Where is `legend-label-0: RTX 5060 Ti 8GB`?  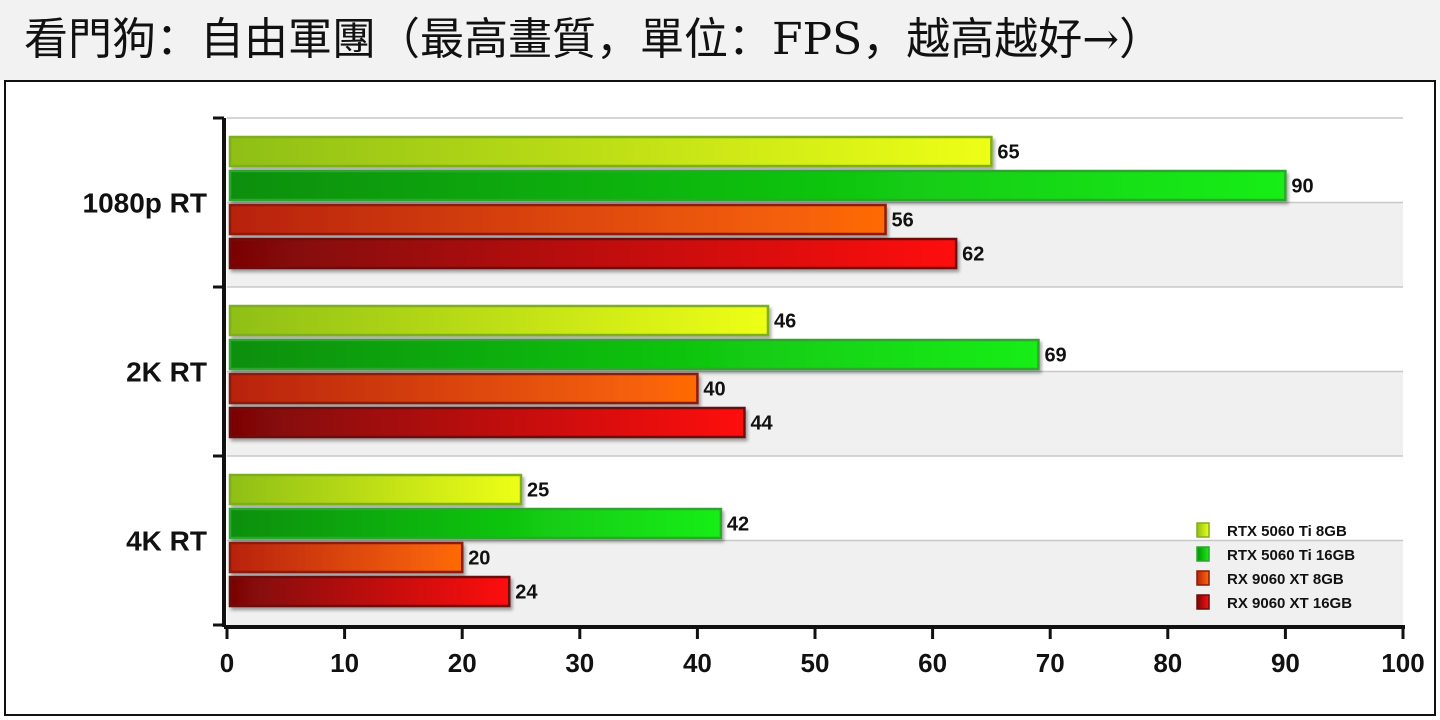
legend-label-0: RTX 5060 Ti 8GB is located at coordinates (1287, 531).